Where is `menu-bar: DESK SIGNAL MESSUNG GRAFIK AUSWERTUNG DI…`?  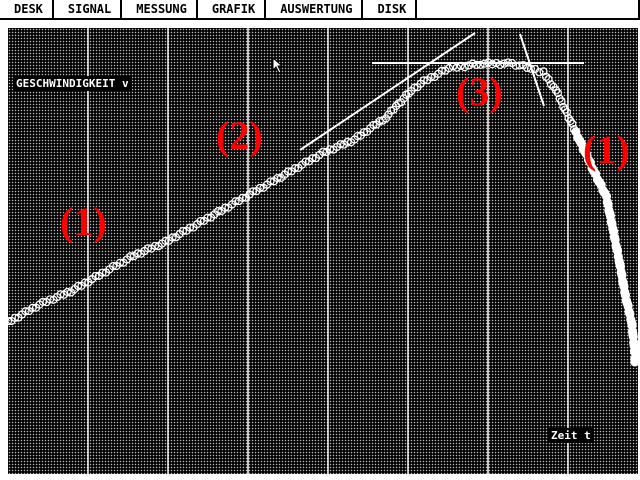
menu-bar: DESK SIGNAL MESSUNG GRAFIK AUSWERTUNG DI… is located at coordinates (320, 10).